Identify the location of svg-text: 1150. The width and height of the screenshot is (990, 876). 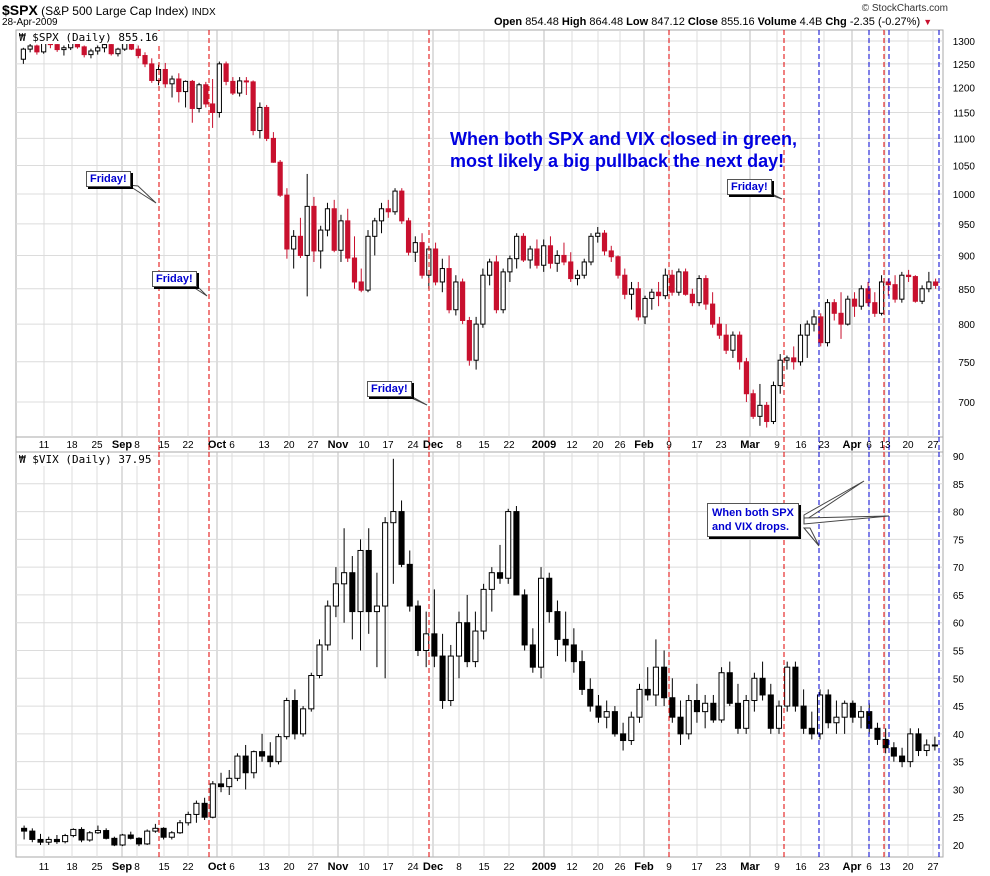
(964, 113).